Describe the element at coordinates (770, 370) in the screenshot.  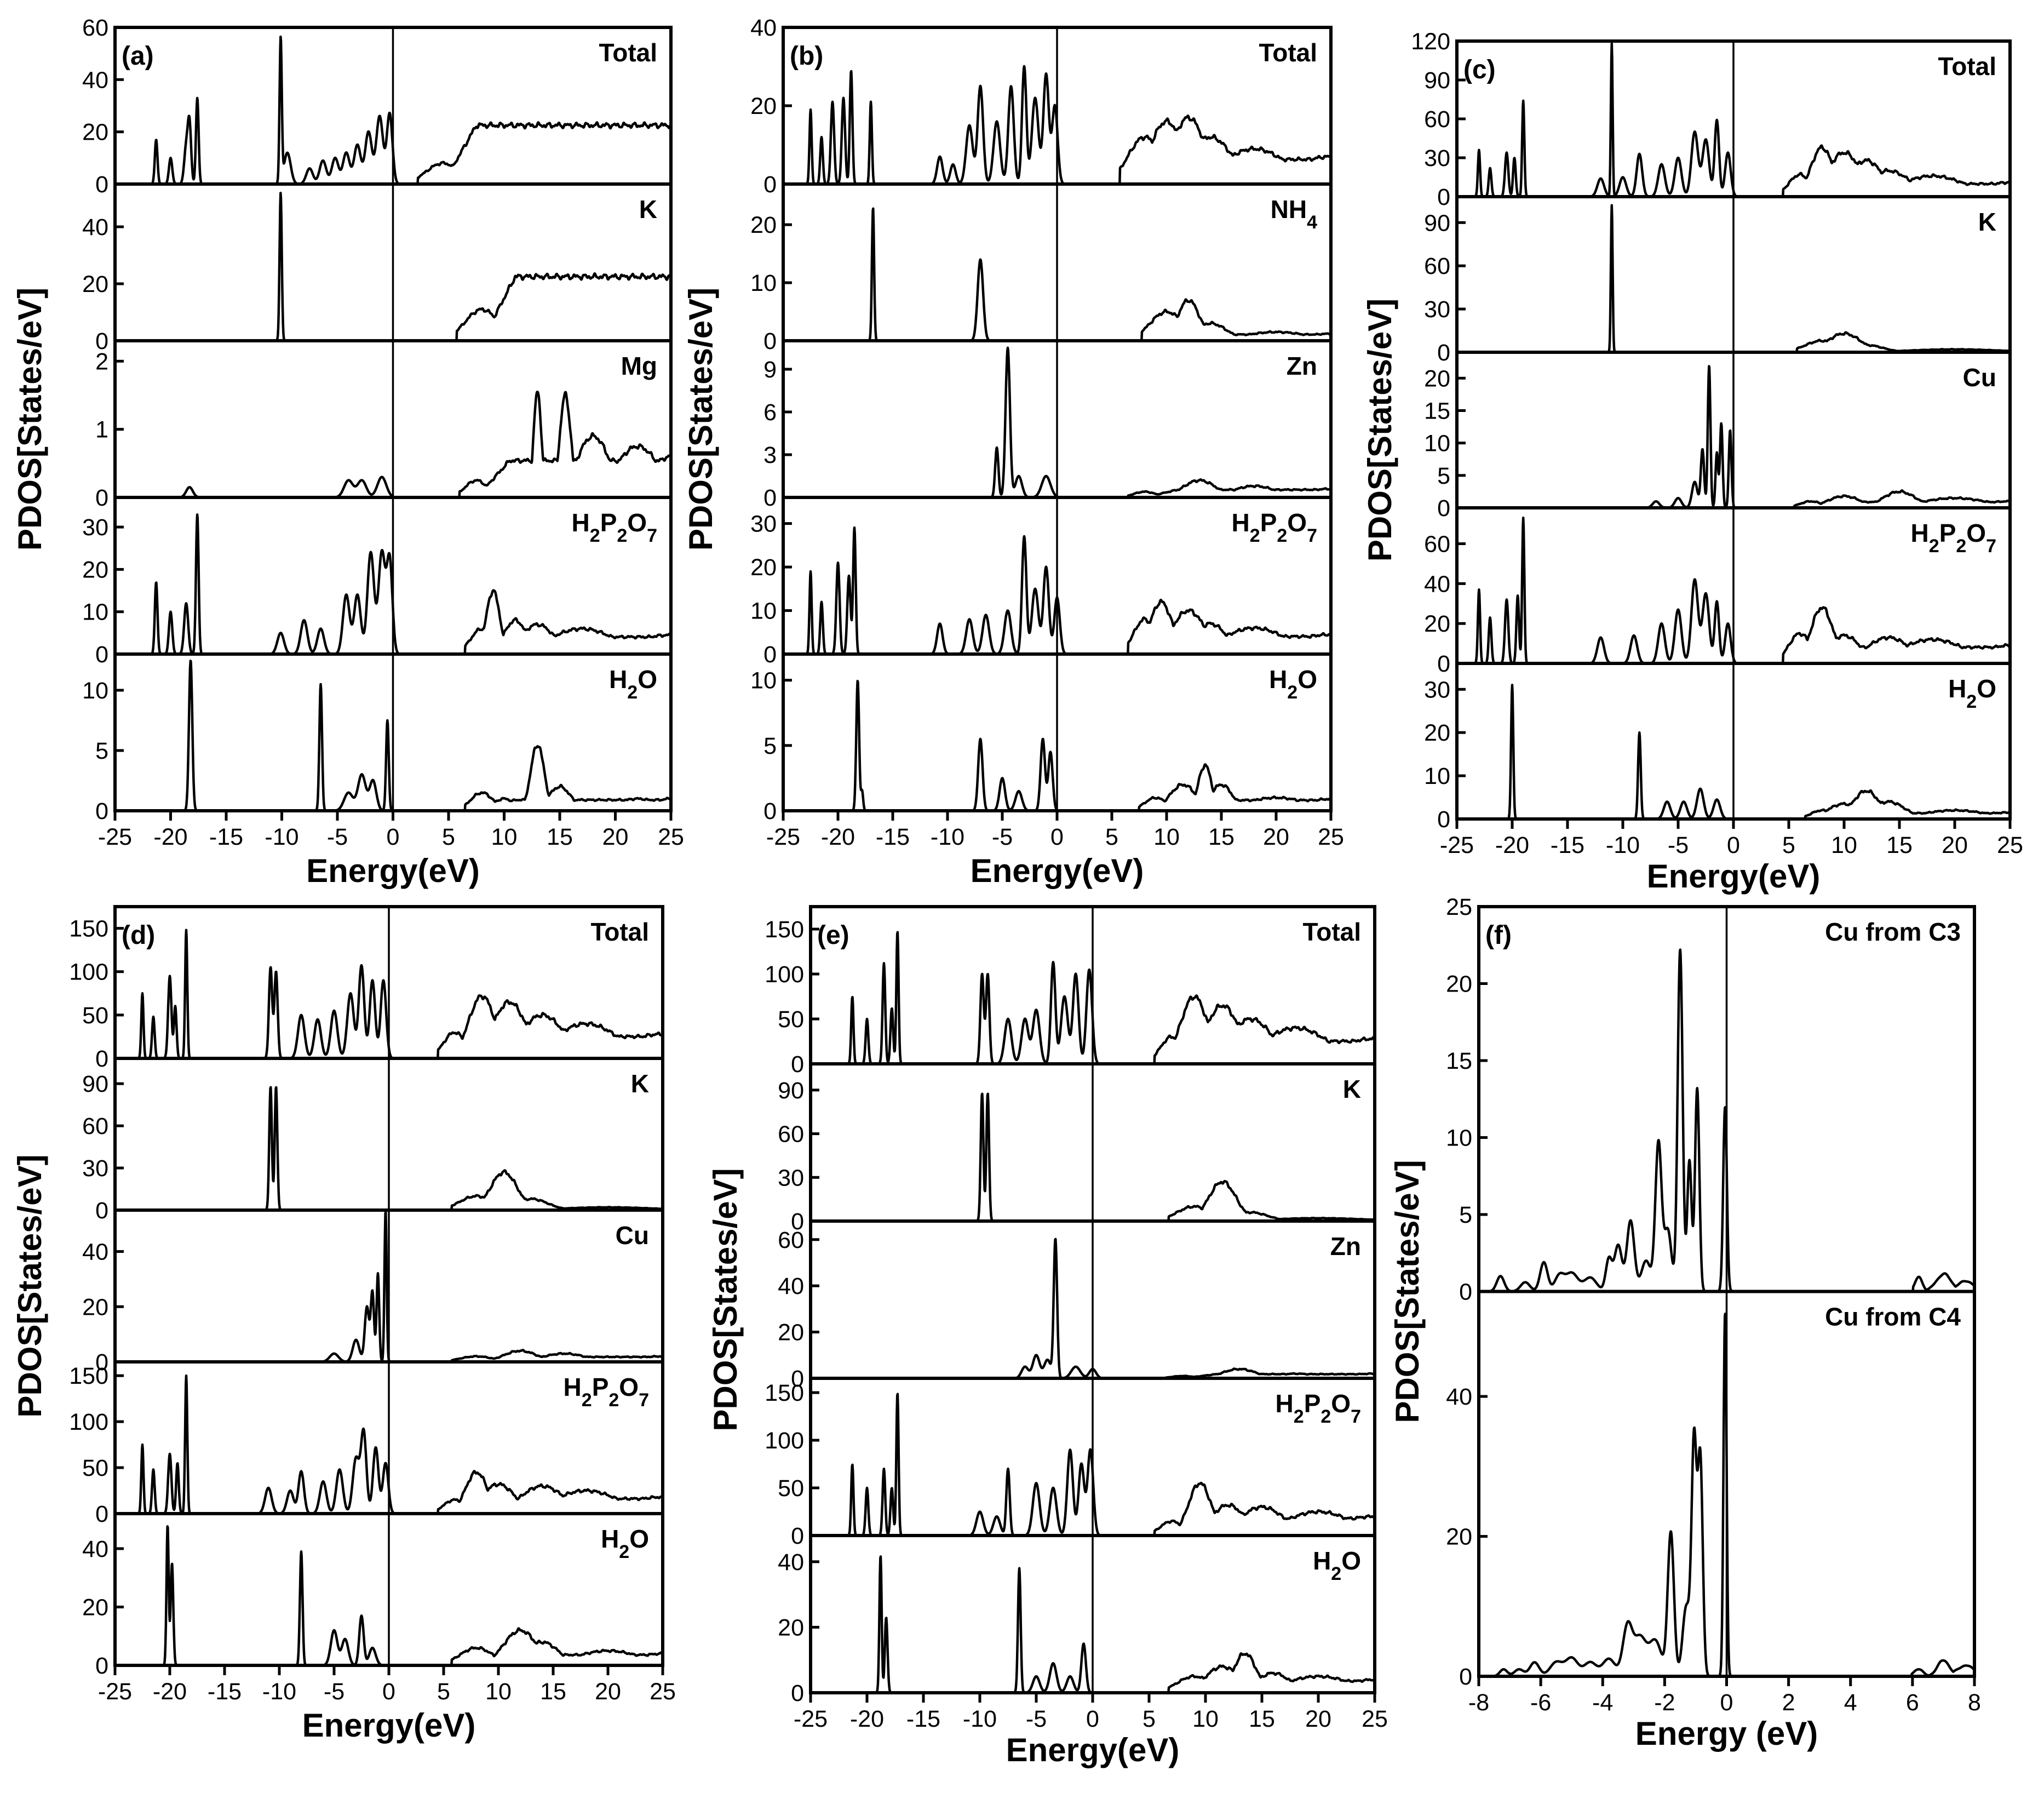
I see `y-tick-label: 9` at that location.